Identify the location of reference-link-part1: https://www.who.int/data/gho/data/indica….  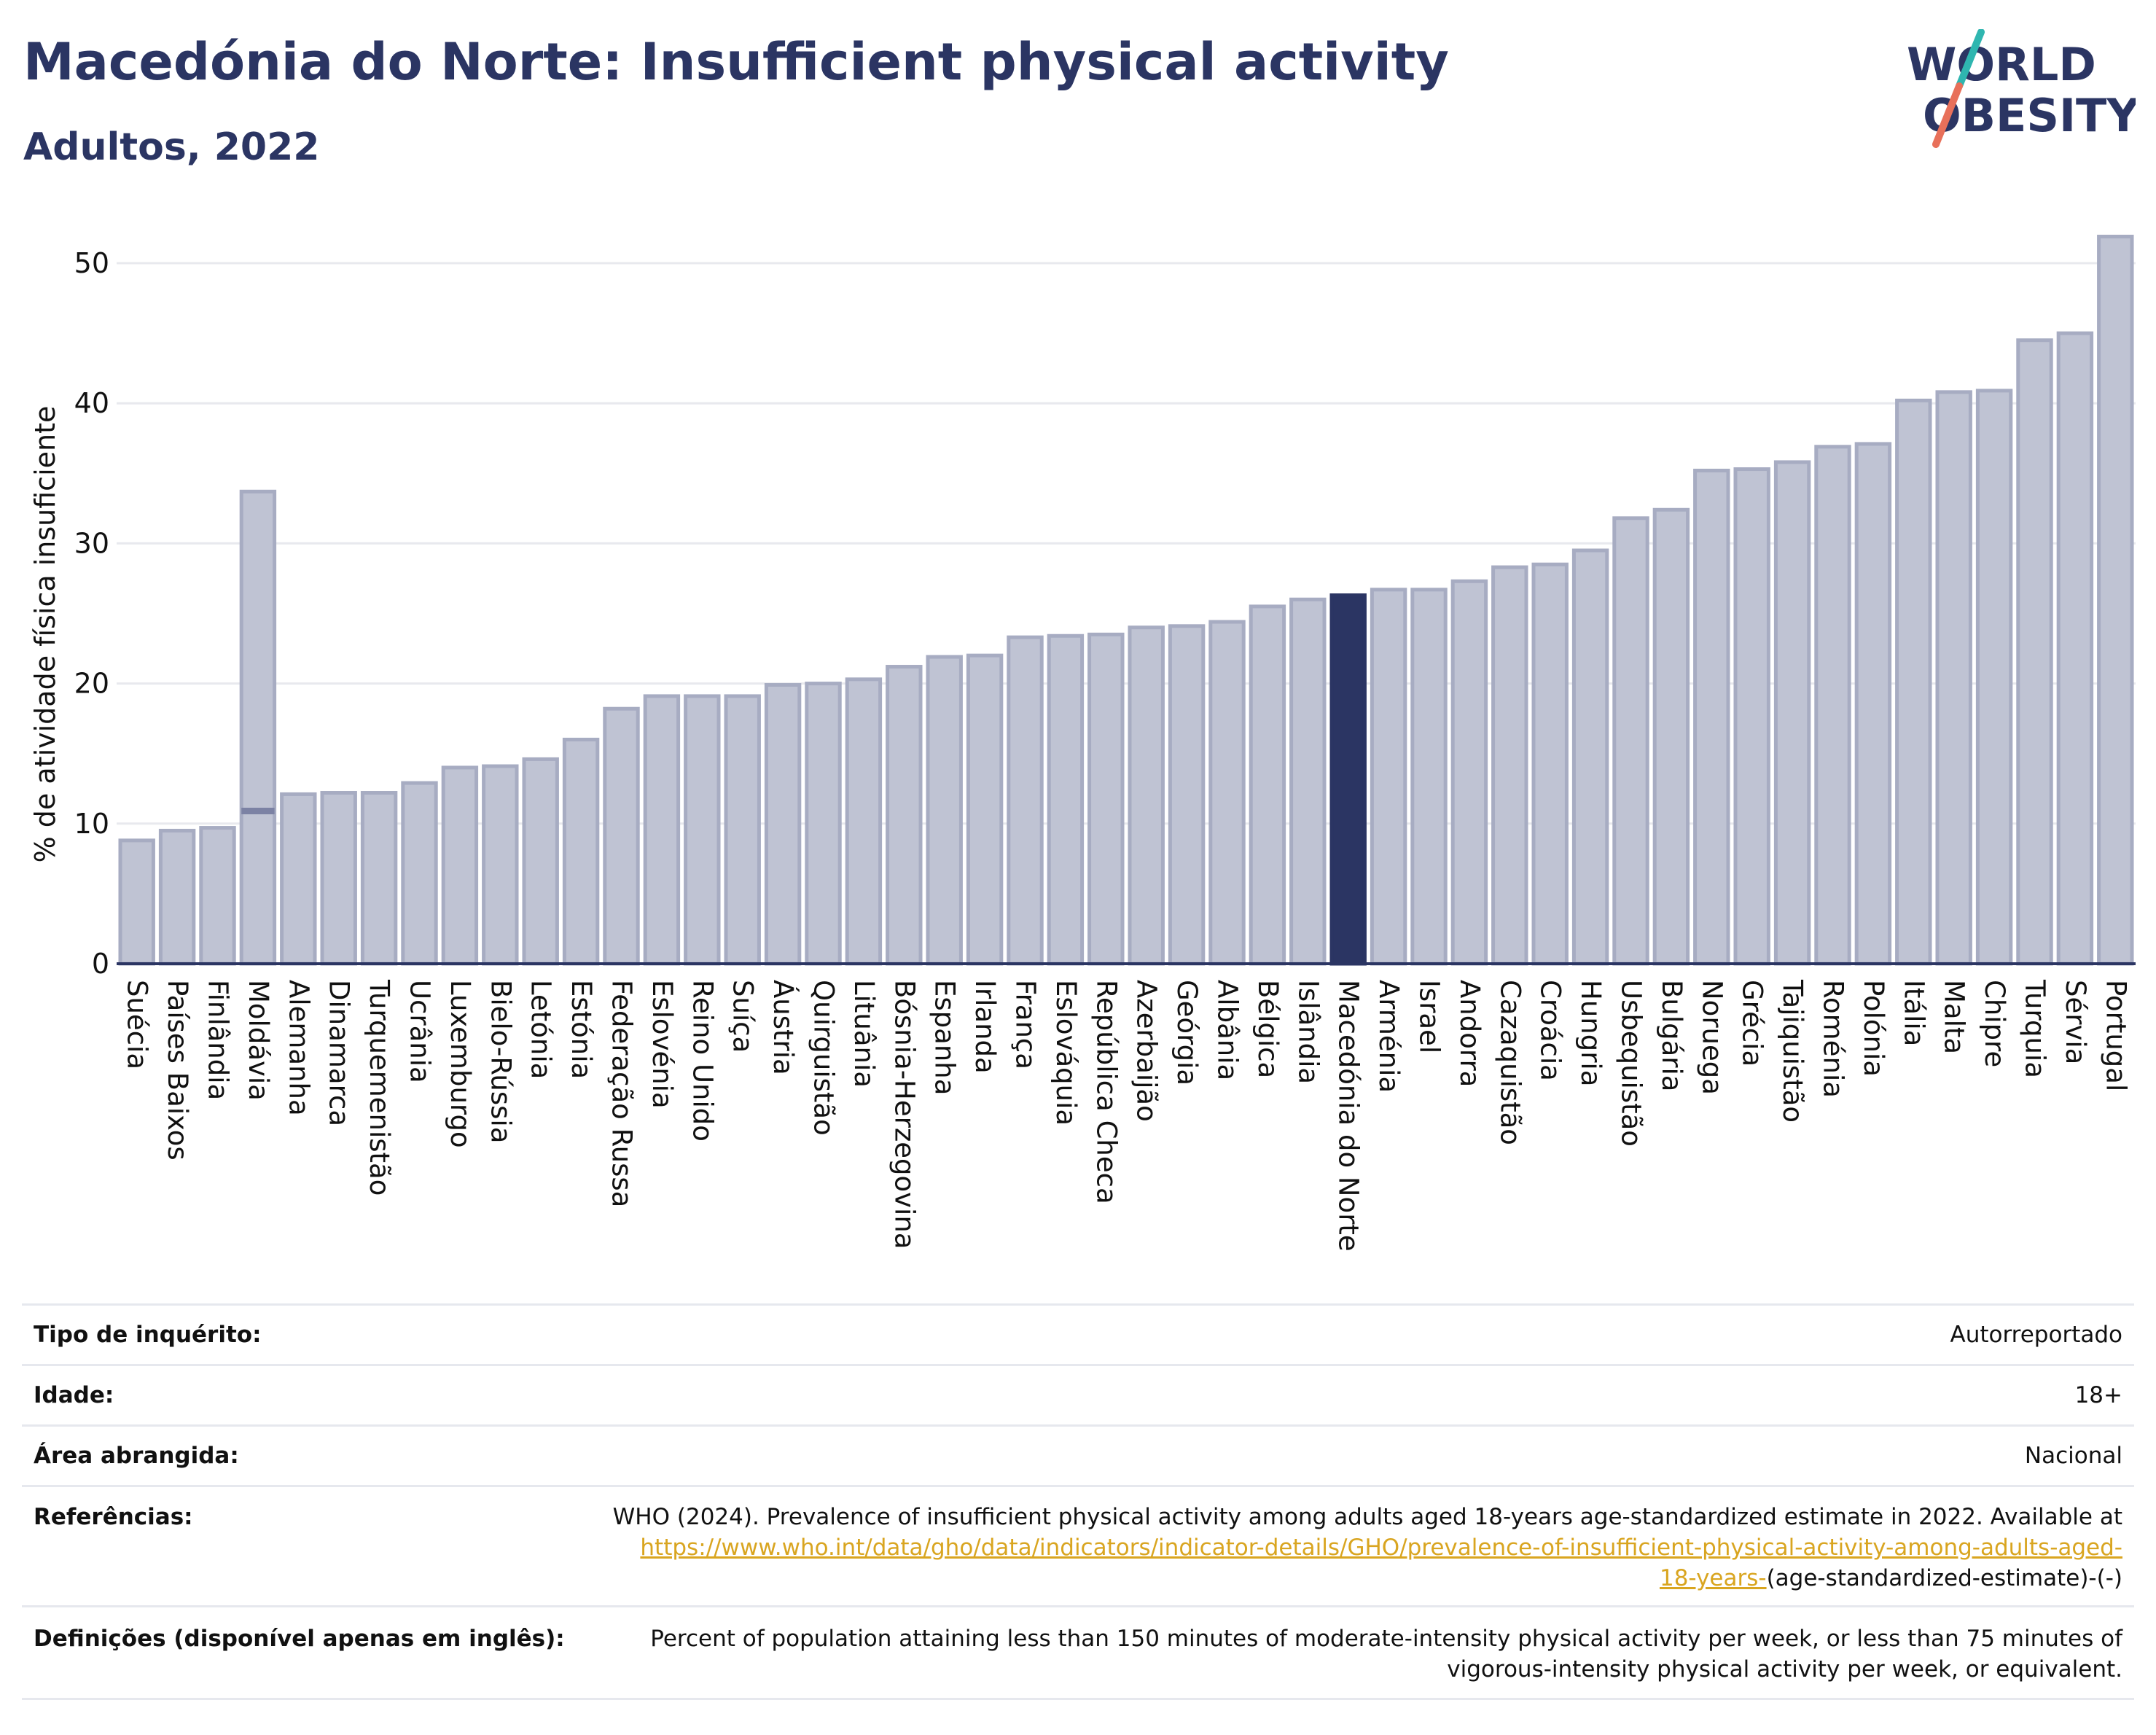
(1381, 1548).